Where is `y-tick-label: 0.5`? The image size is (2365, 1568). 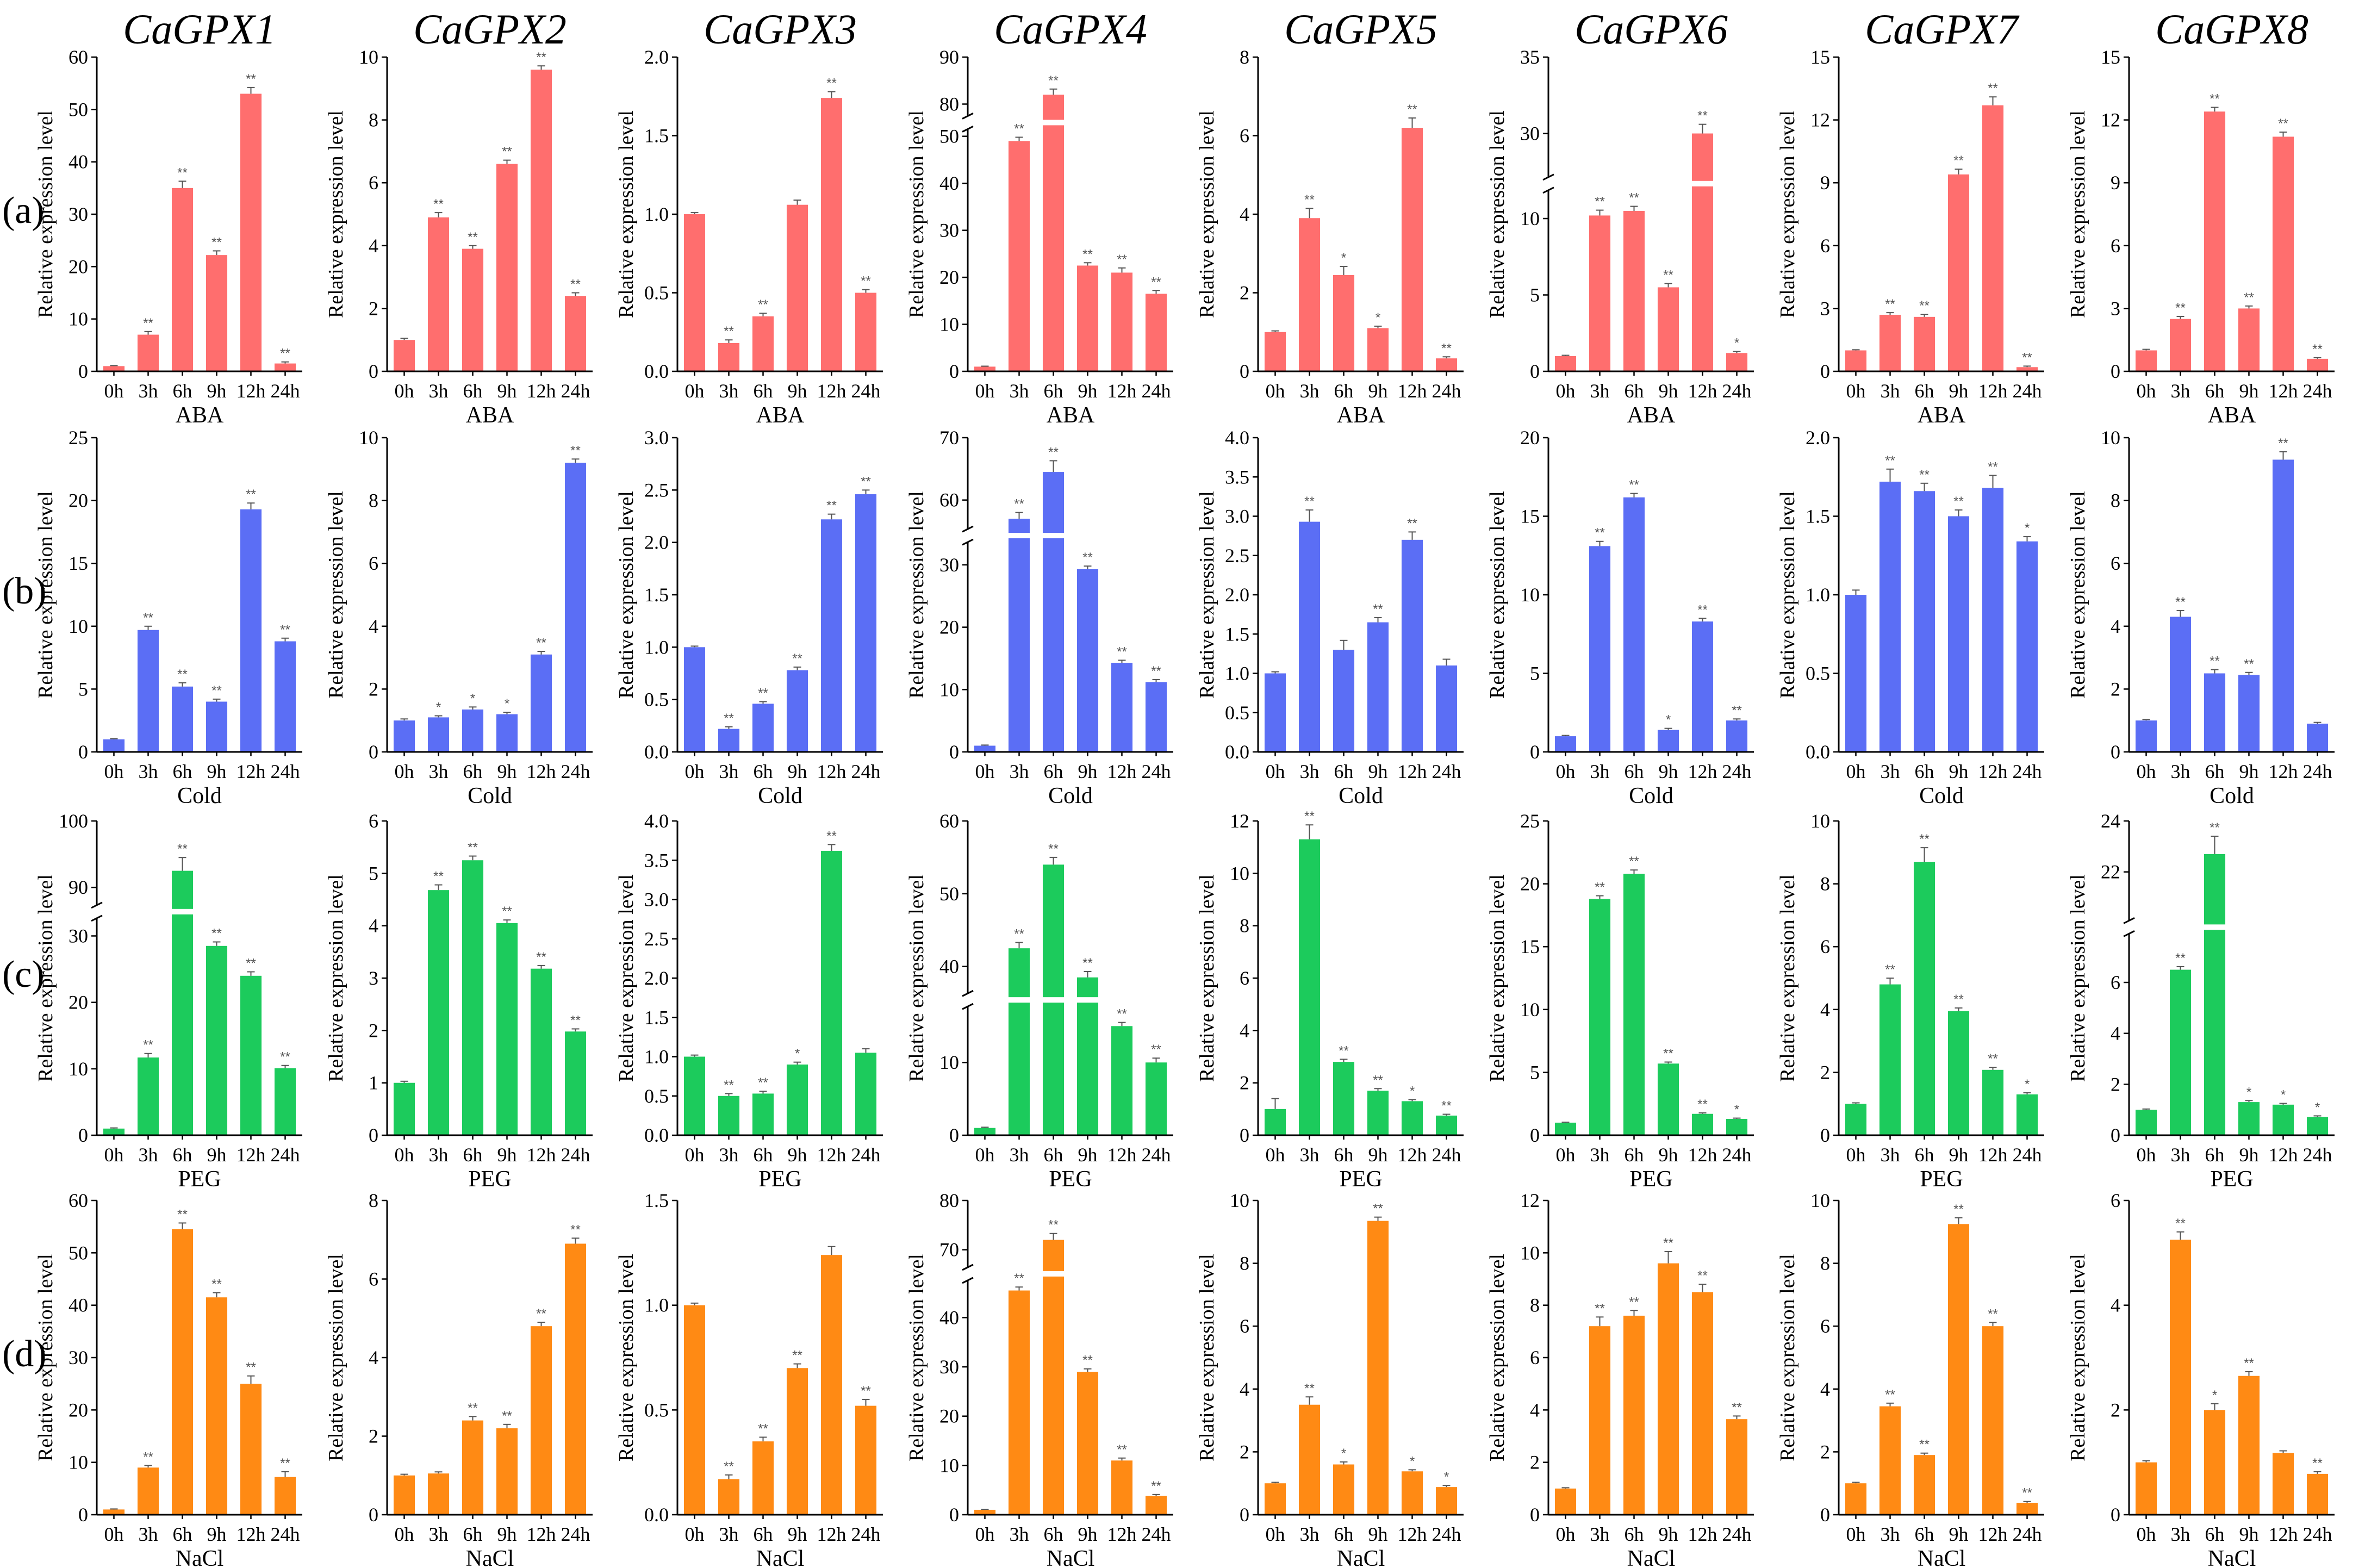
y-tick-label: 0.5 is located at coordinates (1818, 674).